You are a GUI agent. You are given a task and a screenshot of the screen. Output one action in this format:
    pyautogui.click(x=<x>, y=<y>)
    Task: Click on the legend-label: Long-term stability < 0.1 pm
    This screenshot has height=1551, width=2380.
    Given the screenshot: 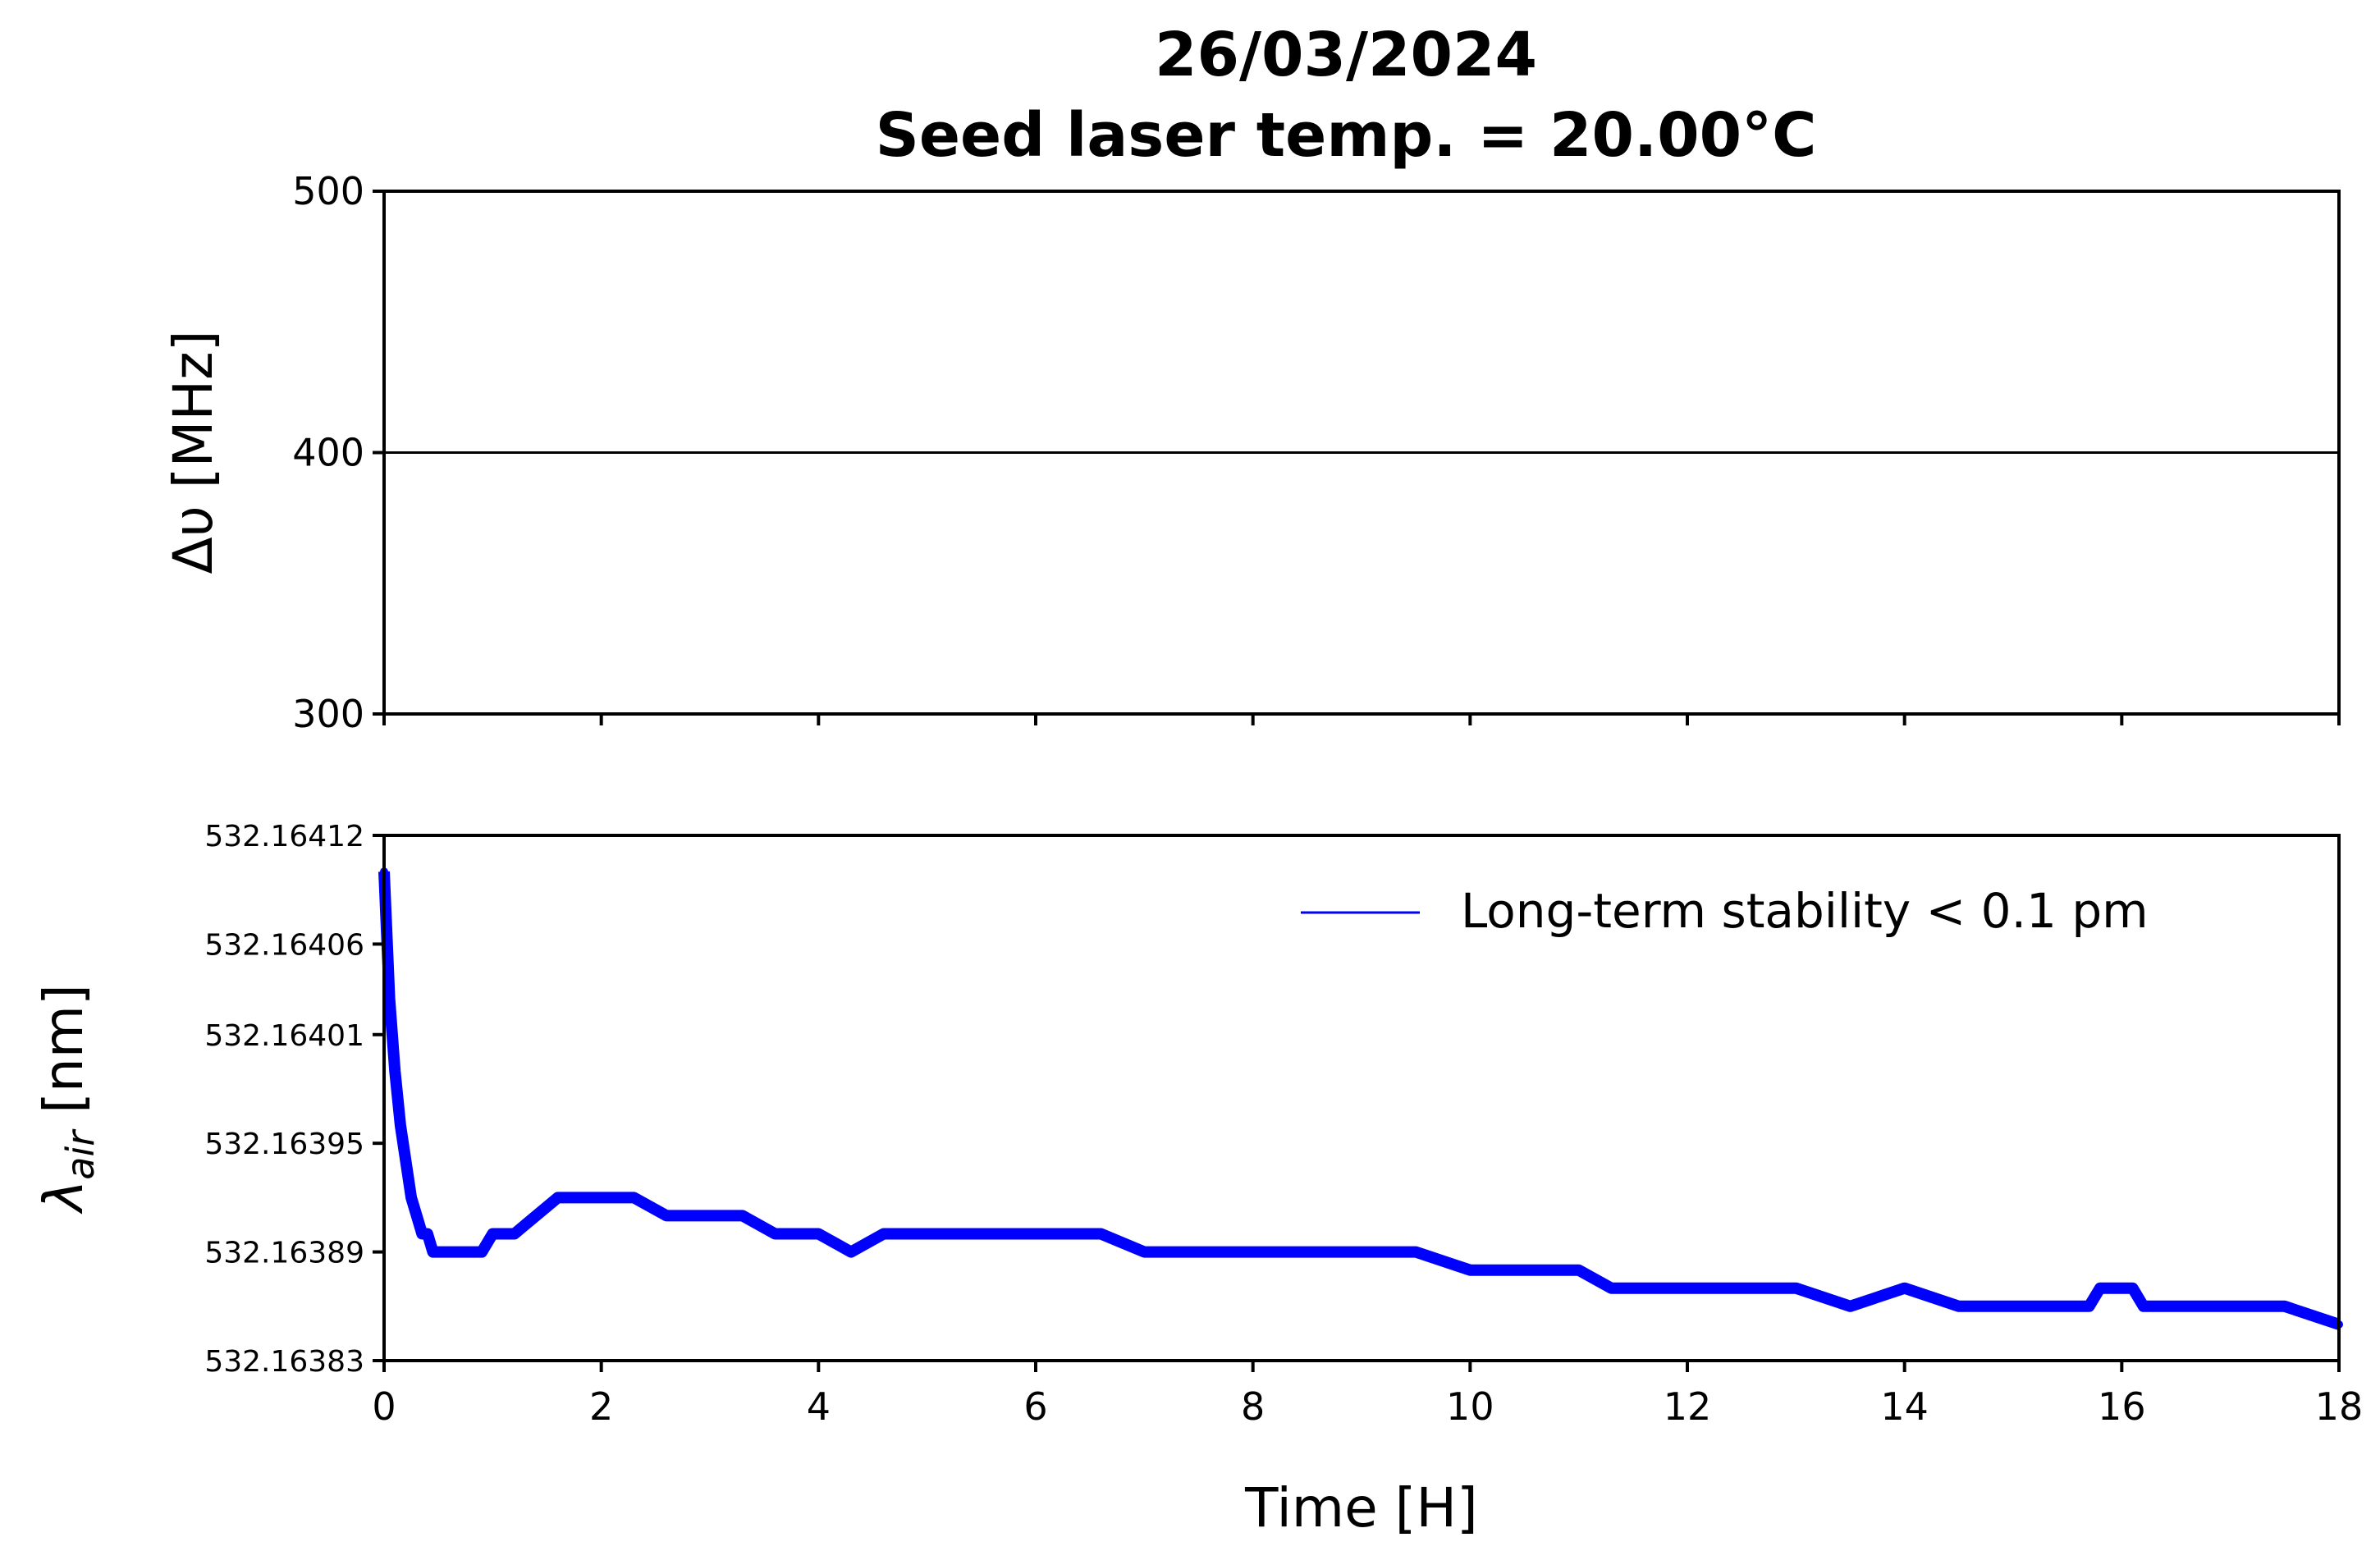 What is the action you would take?
    pyautogui.click(x=1805, y=911)
    